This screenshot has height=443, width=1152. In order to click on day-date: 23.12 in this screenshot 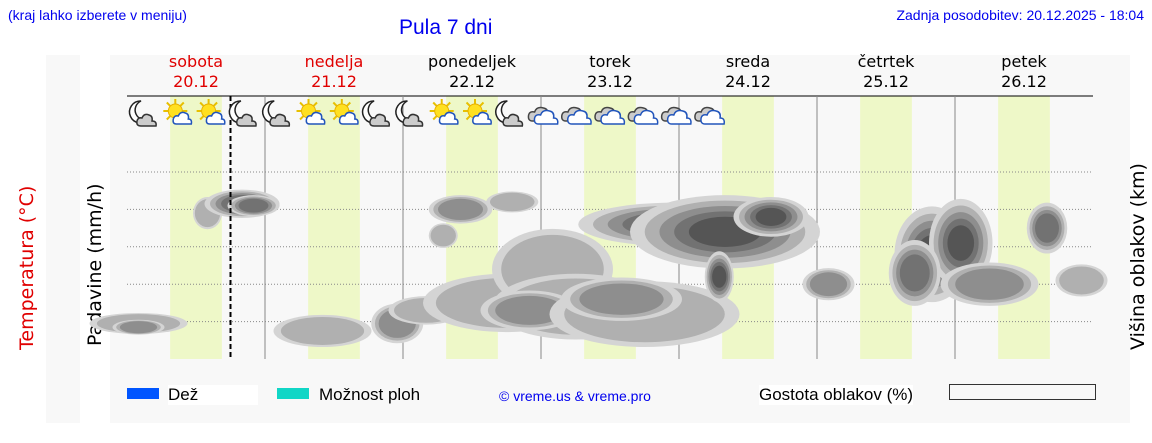, I will do `click(610, 81)`.